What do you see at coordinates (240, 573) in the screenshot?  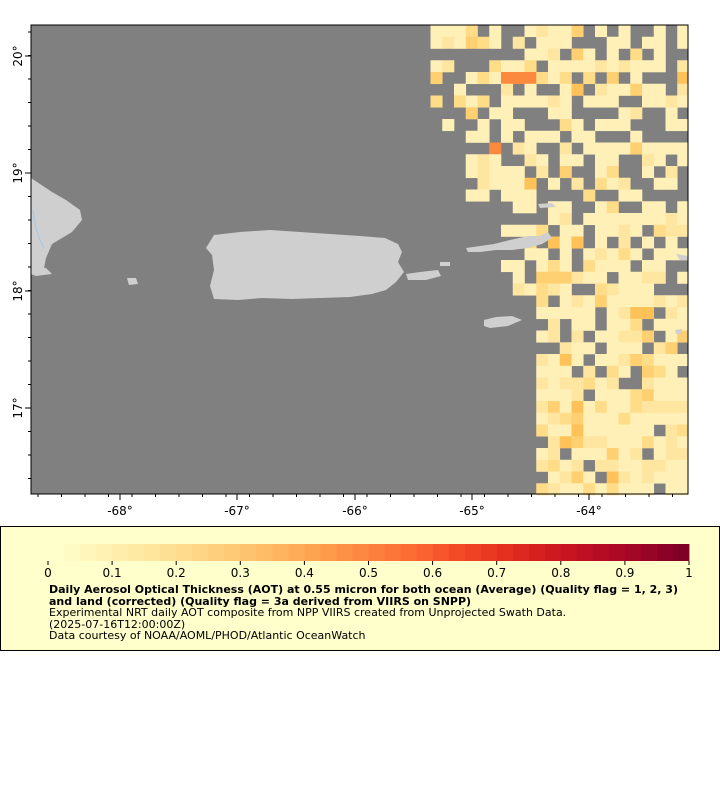 I see `colorbar-tick-label: 0.3` at bounding box center [240, 573].